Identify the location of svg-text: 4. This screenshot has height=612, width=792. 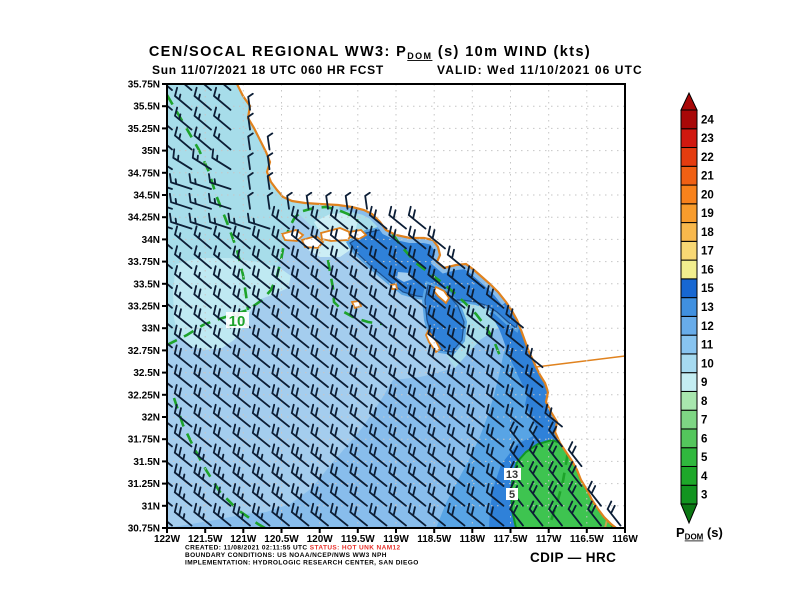
(704, 477).